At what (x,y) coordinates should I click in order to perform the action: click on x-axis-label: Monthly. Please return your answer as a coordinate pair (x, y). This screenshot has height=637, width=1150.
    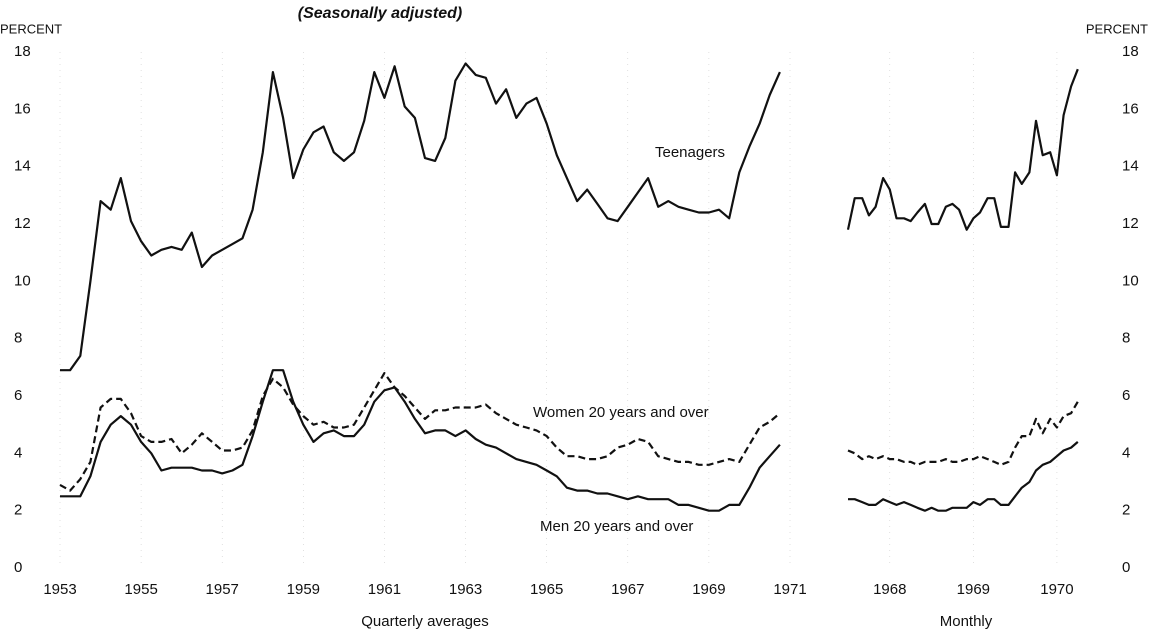
    Looking at the image, I should click on (966, 621).